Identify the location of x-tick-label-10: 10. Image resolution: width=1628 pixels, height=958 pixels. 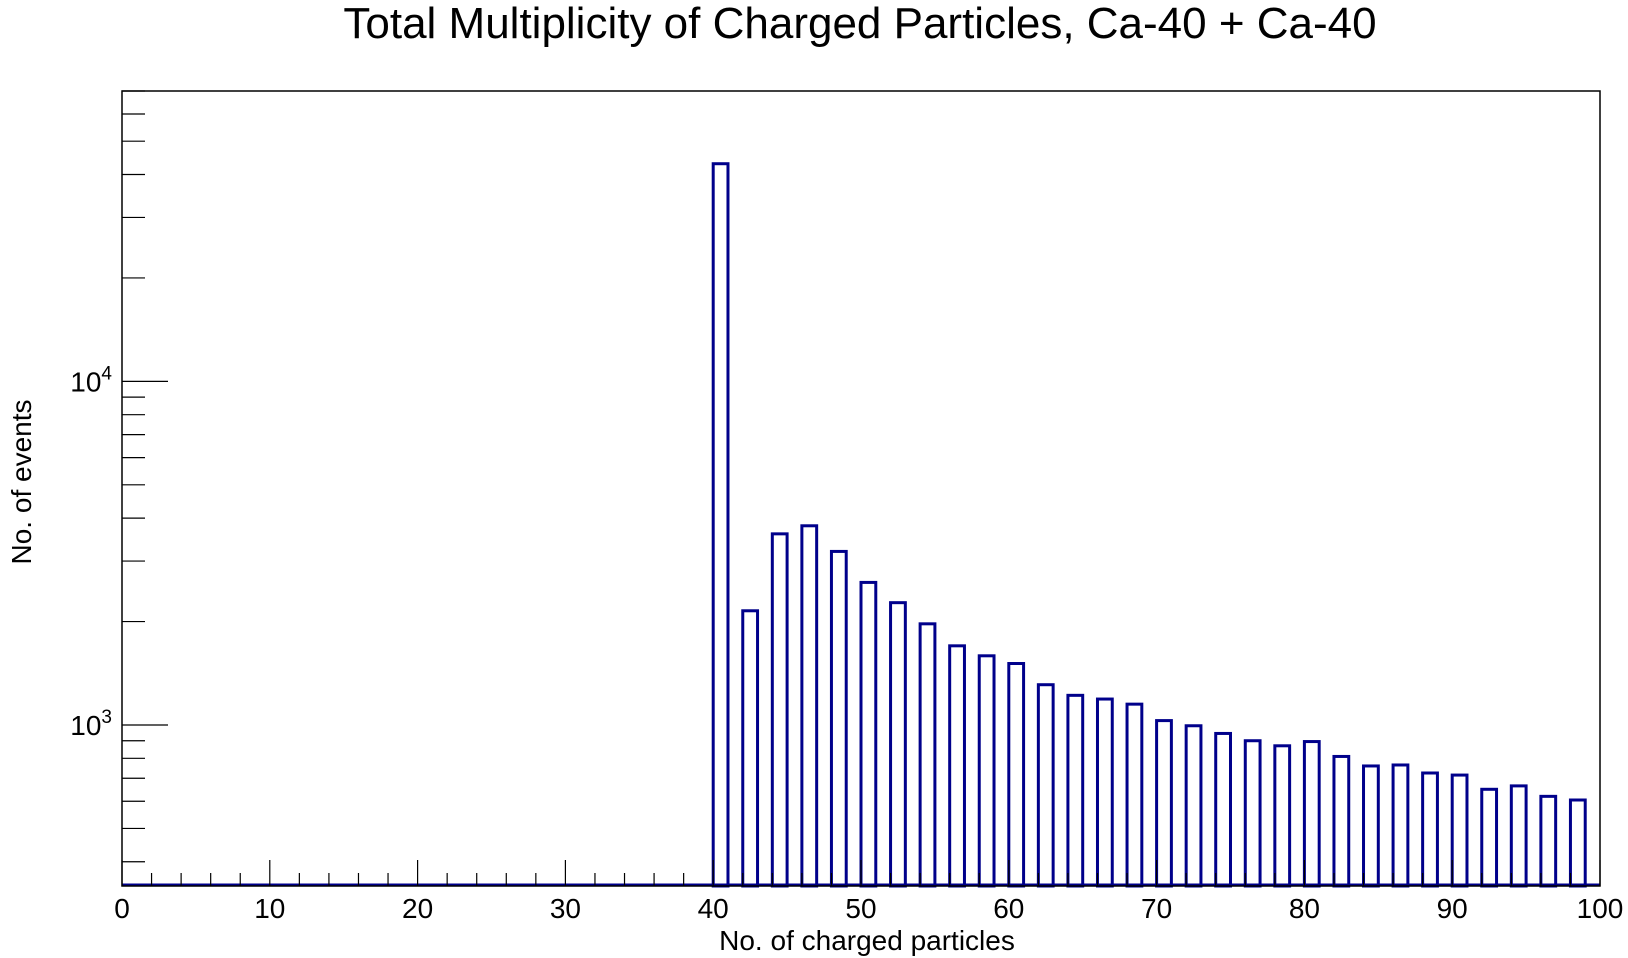
(269, 908).